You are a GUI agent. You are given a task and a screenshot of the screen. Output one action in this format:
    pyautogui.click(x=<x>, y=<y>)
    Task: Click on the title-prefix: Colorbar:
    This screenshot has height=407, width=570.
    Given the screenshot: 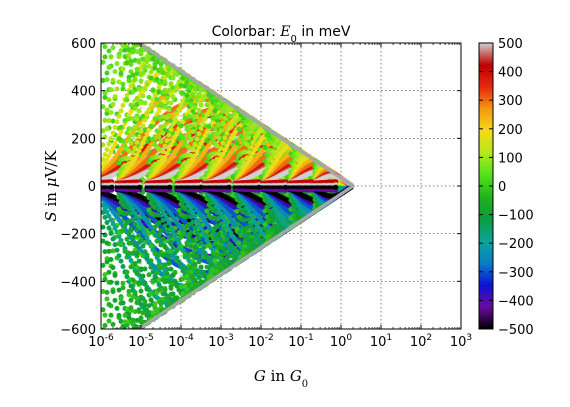 What is the action you would take?
    pyautogui.click(x=246, y=32)
    